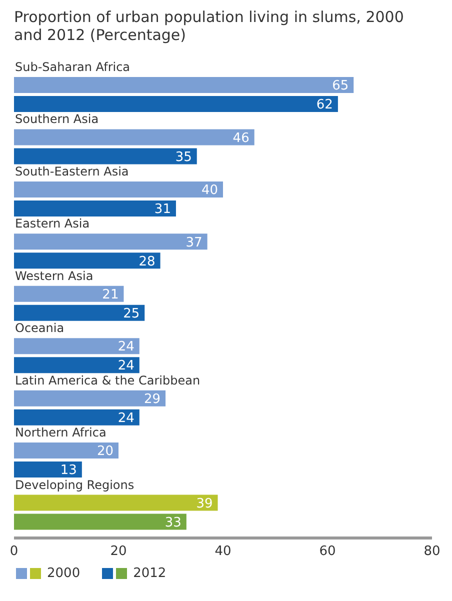 Image resolution: width=452 pixels, height=601 pixels. I want to click on data-label: 37, so click(194, 242).